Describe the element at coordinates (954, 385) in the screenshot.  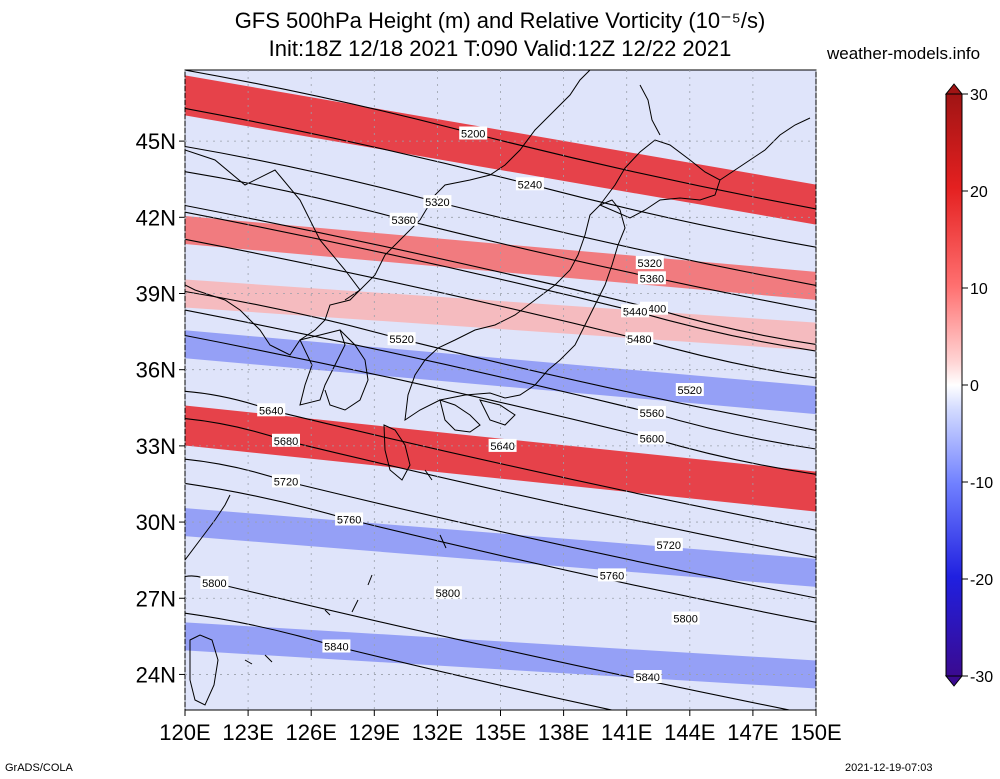
I see `colorbar-scale` at that location.